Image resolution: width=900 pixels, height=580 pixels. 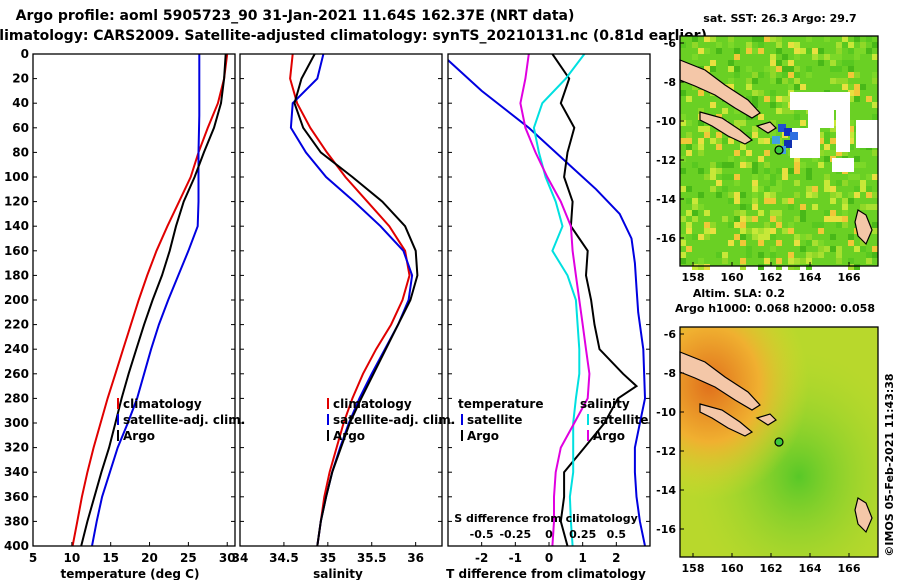 I want to click on sst-map, so click(x=779, y=152).